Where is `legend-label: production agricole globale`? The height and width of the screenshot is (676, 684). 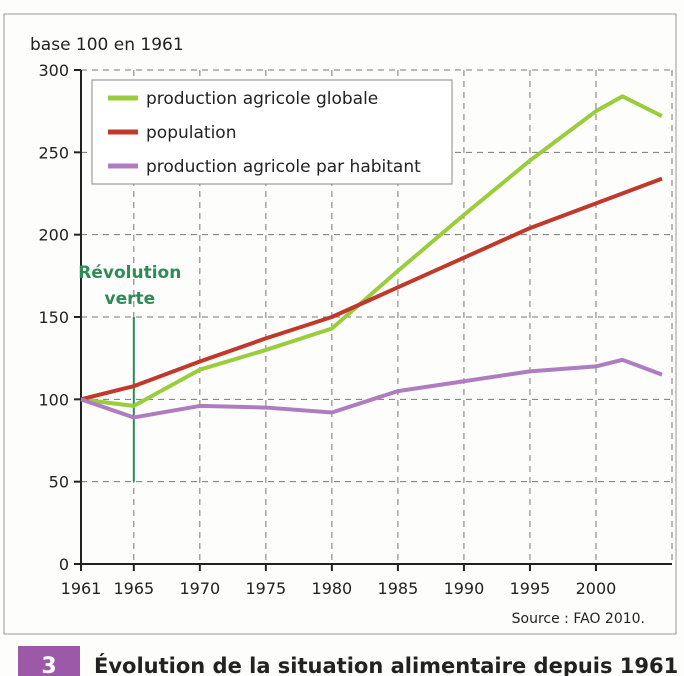 legend-label: production agricole globale is located at coordinates (262, 99).